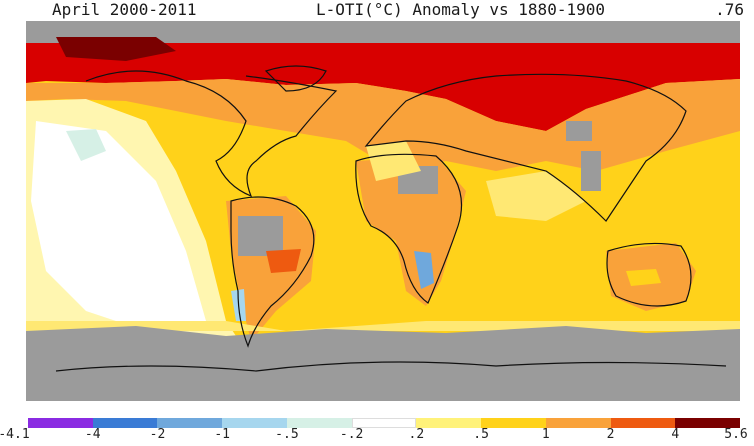  I want to click on legend-label: 2, so click(610, 434).